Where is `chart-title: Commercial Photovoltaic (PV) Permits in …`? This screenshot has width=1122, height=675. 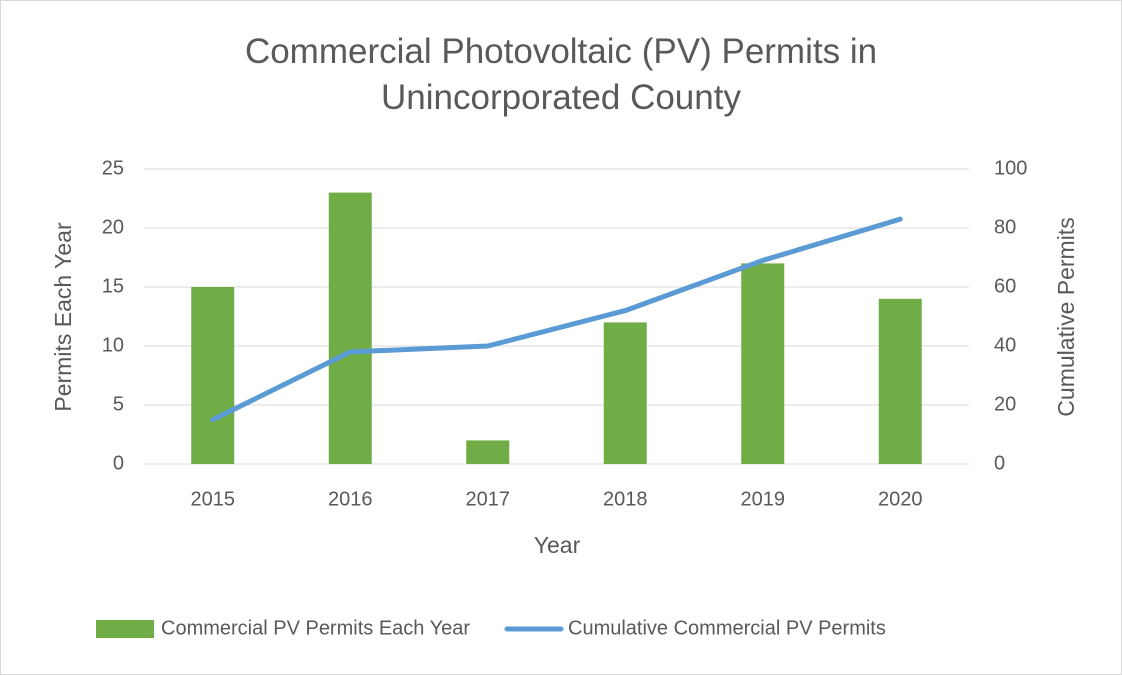 chart-title: Commercial Photovoltaic (PV) Permits in … is located at coordinates (561, 74).